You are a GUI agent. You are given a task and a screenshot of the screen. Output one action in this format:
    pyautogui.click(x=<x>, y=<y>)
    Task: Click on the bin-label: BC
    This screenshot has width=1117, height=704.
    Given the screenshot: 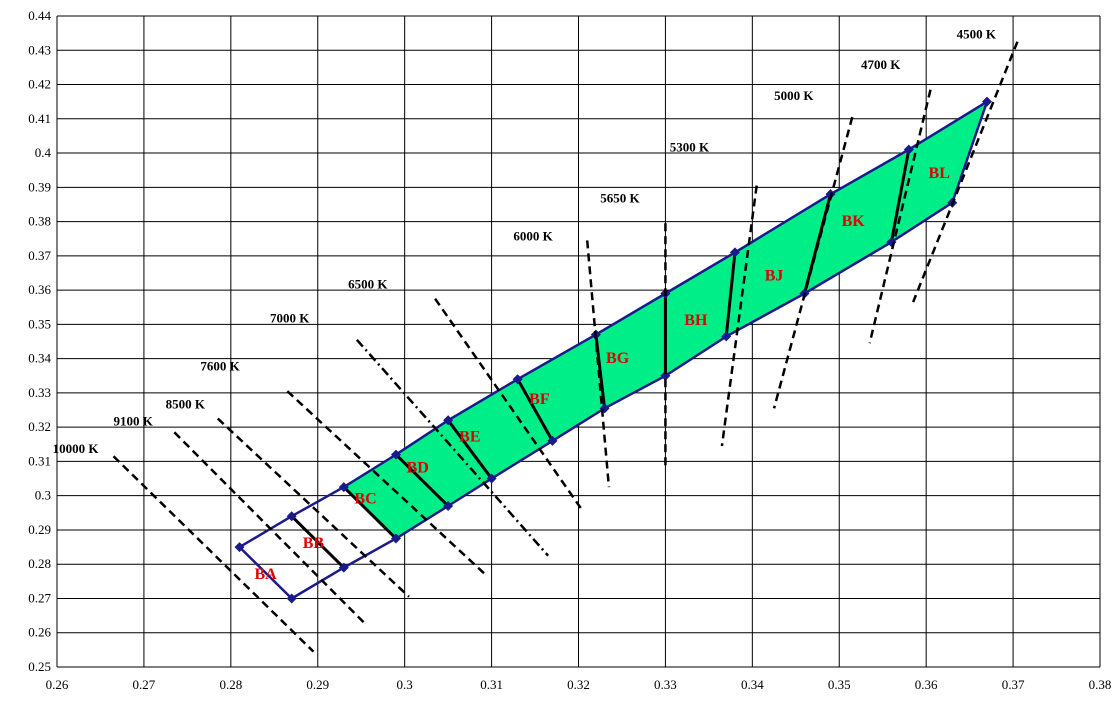 What is the action you would take?
    pyautogui.click(x=365, y=498)
    